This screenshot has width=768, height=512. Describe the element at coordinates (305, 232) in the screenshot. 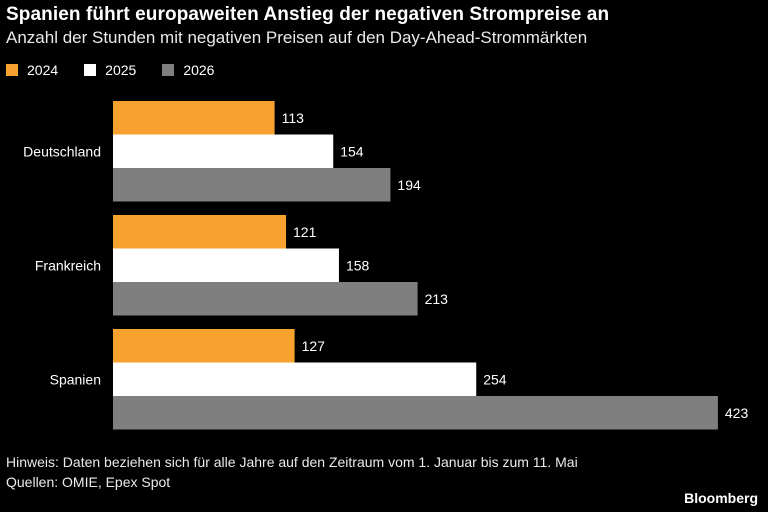

I see `bar-value-label: 121` at that location.